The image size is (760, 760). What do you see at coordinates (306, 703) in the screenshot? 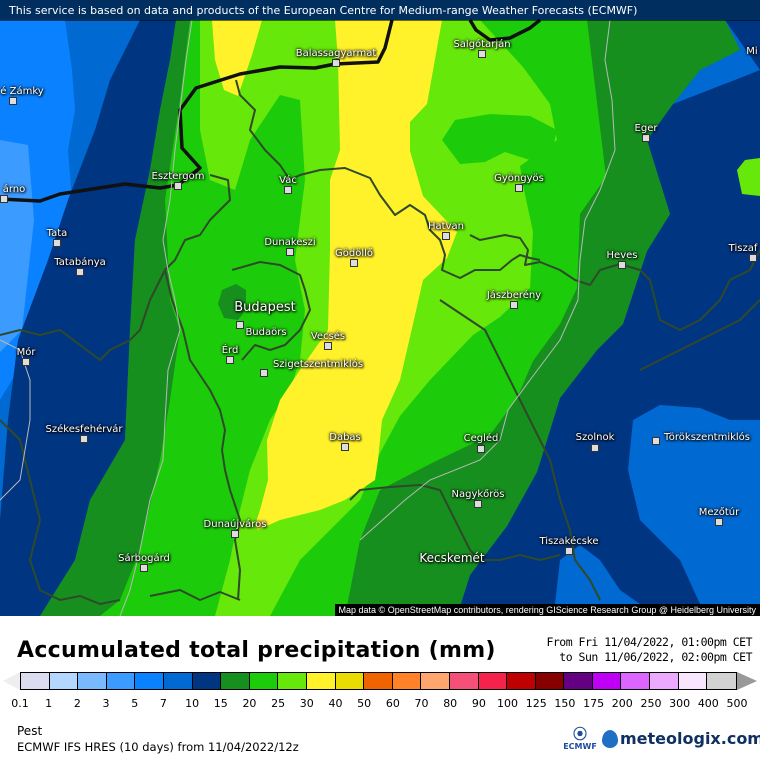
I see `legend-tick-label: 30` at bounding box center [306, 703].